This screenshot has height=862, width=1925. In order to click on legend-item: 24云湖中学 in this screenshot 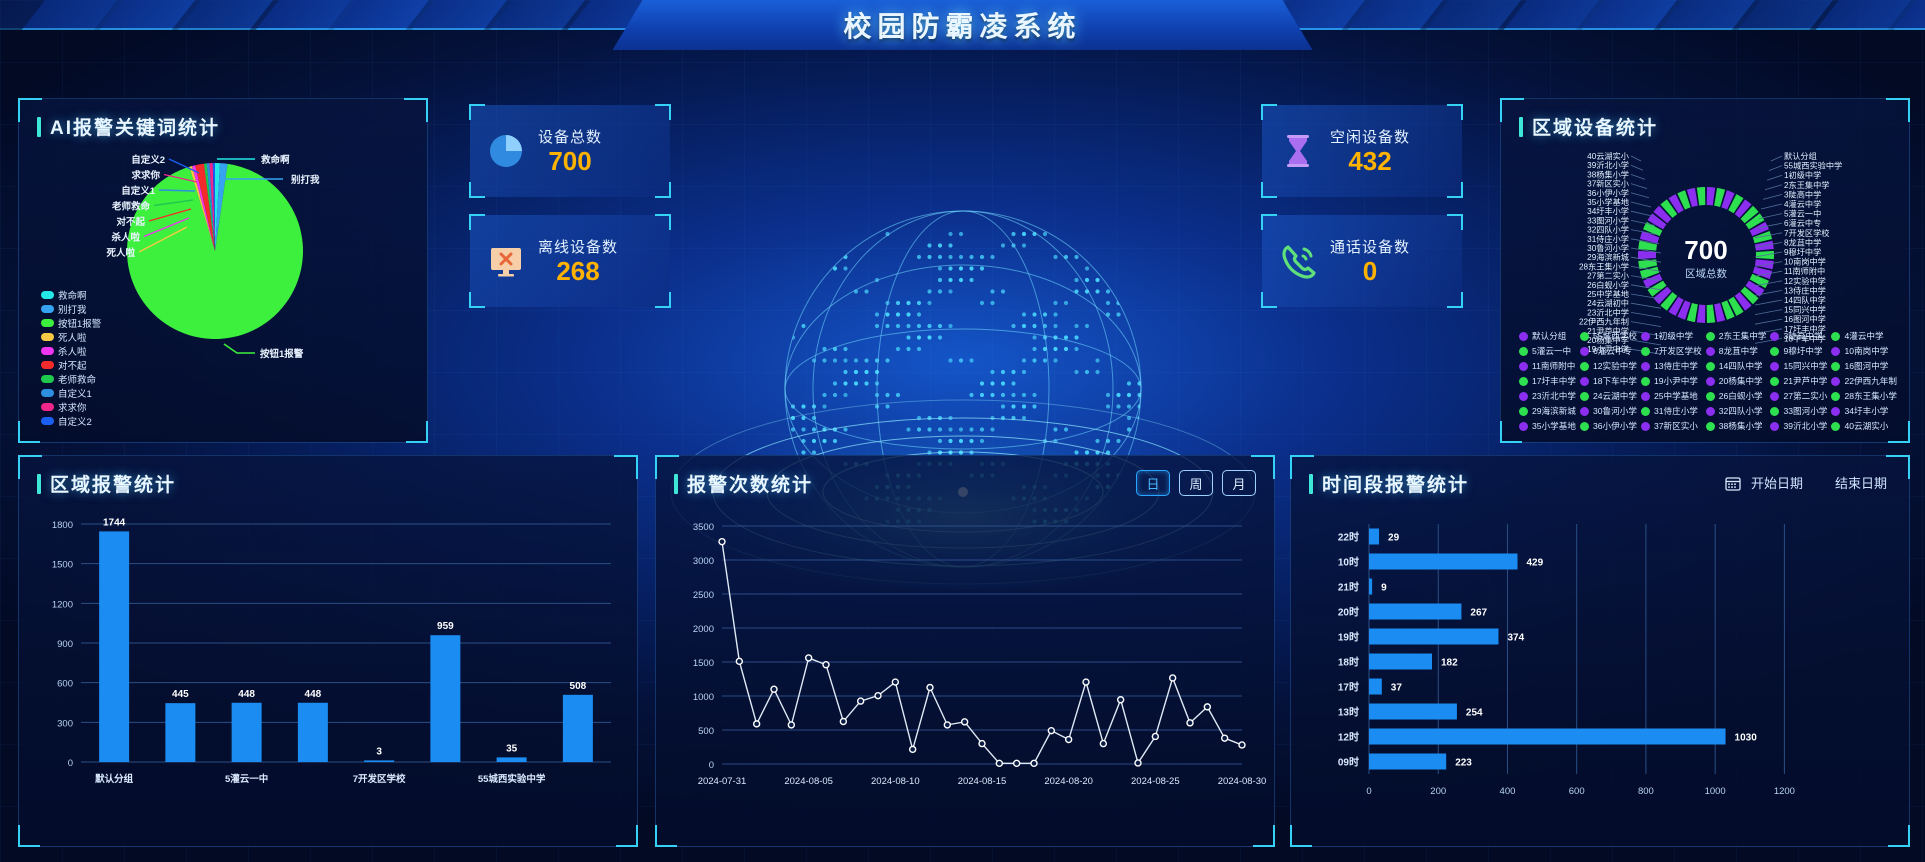, I will do `click(1608, 396)`.